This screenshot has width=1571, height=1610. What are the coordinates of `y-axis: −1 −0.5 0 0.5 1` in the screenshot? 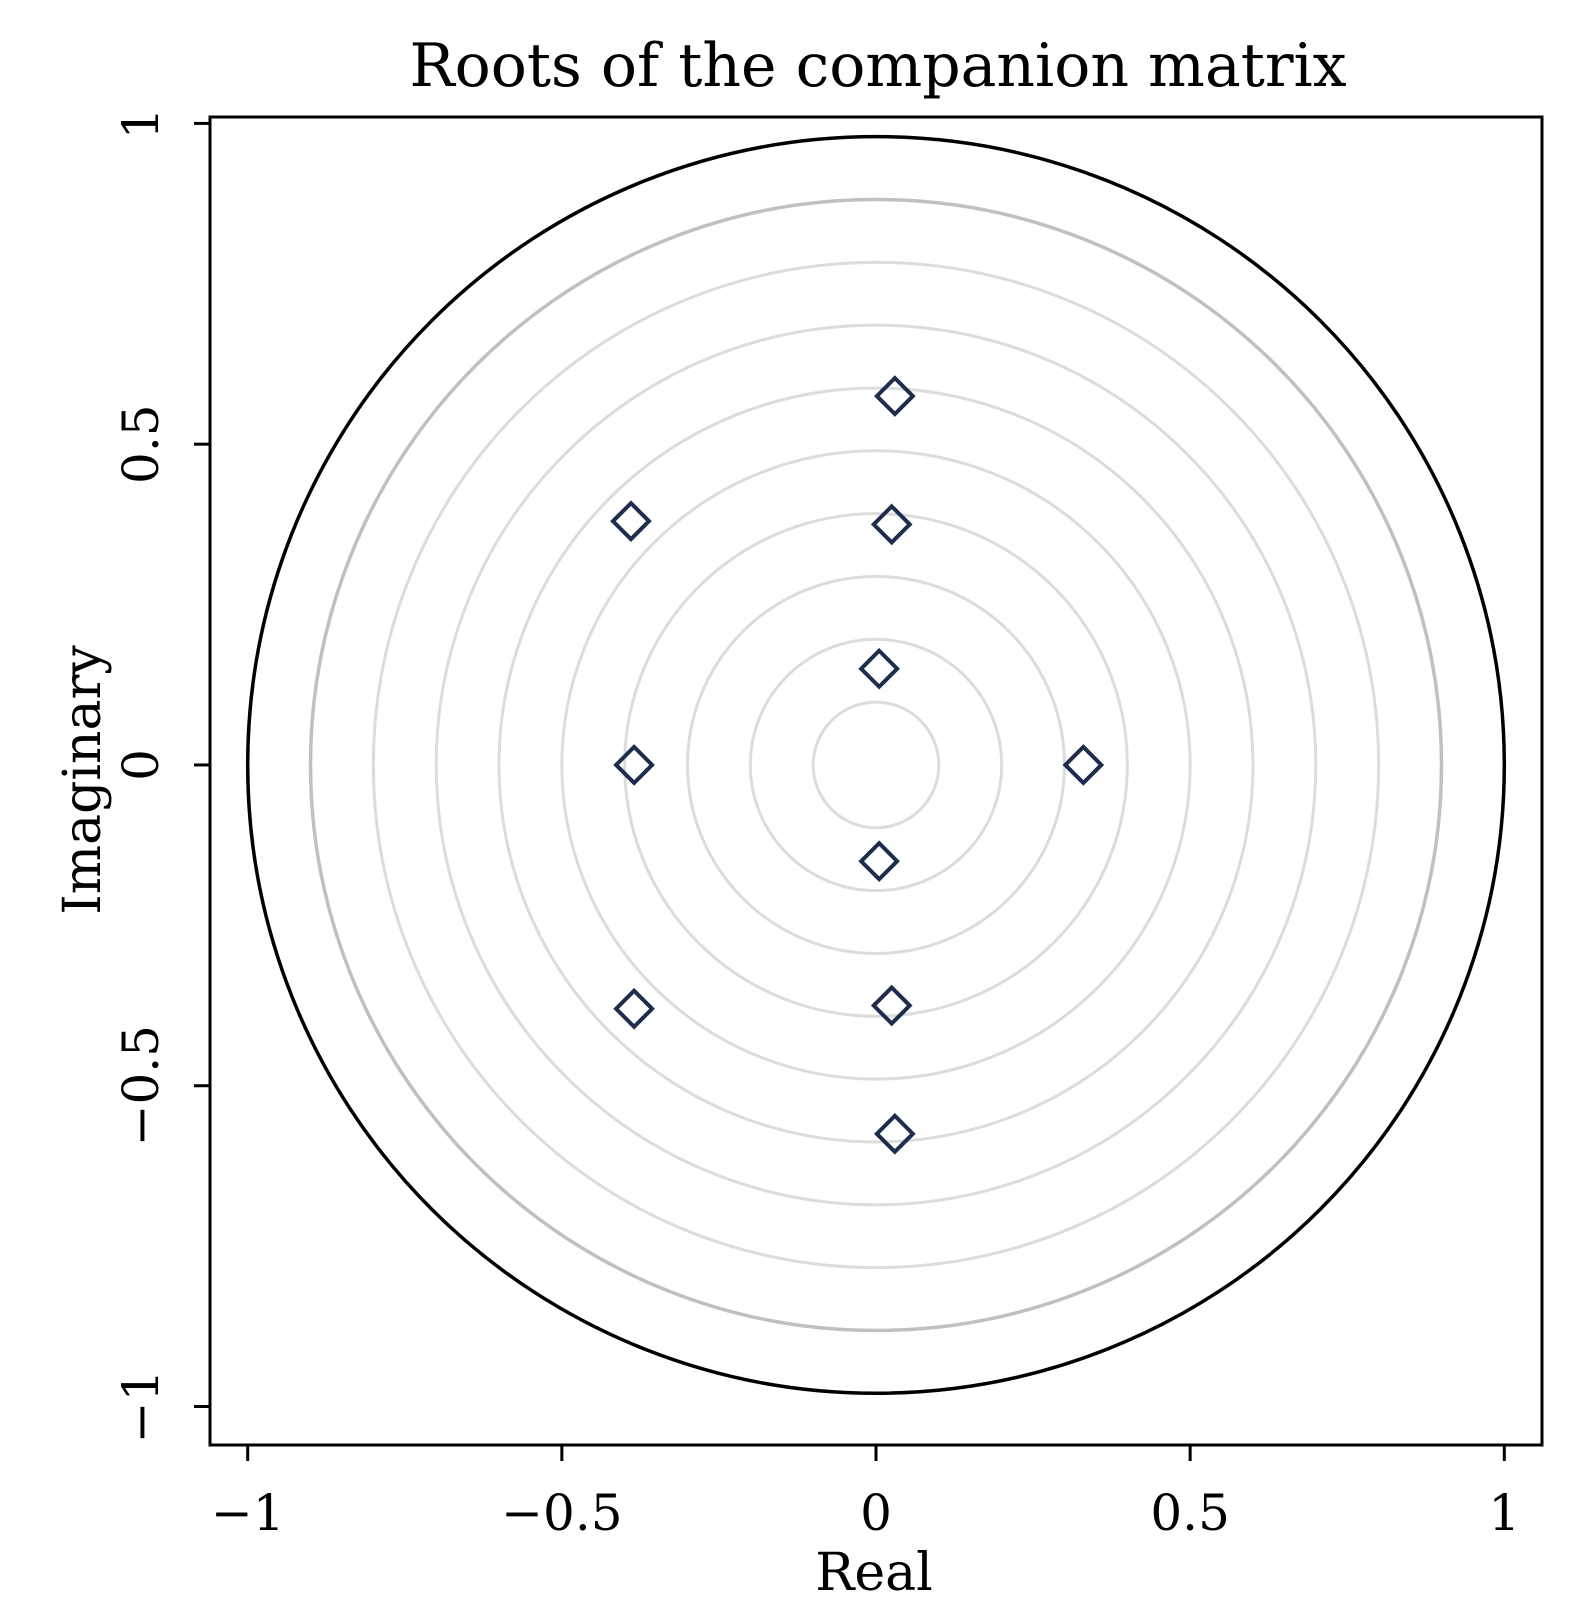 It's located at (161, 776).